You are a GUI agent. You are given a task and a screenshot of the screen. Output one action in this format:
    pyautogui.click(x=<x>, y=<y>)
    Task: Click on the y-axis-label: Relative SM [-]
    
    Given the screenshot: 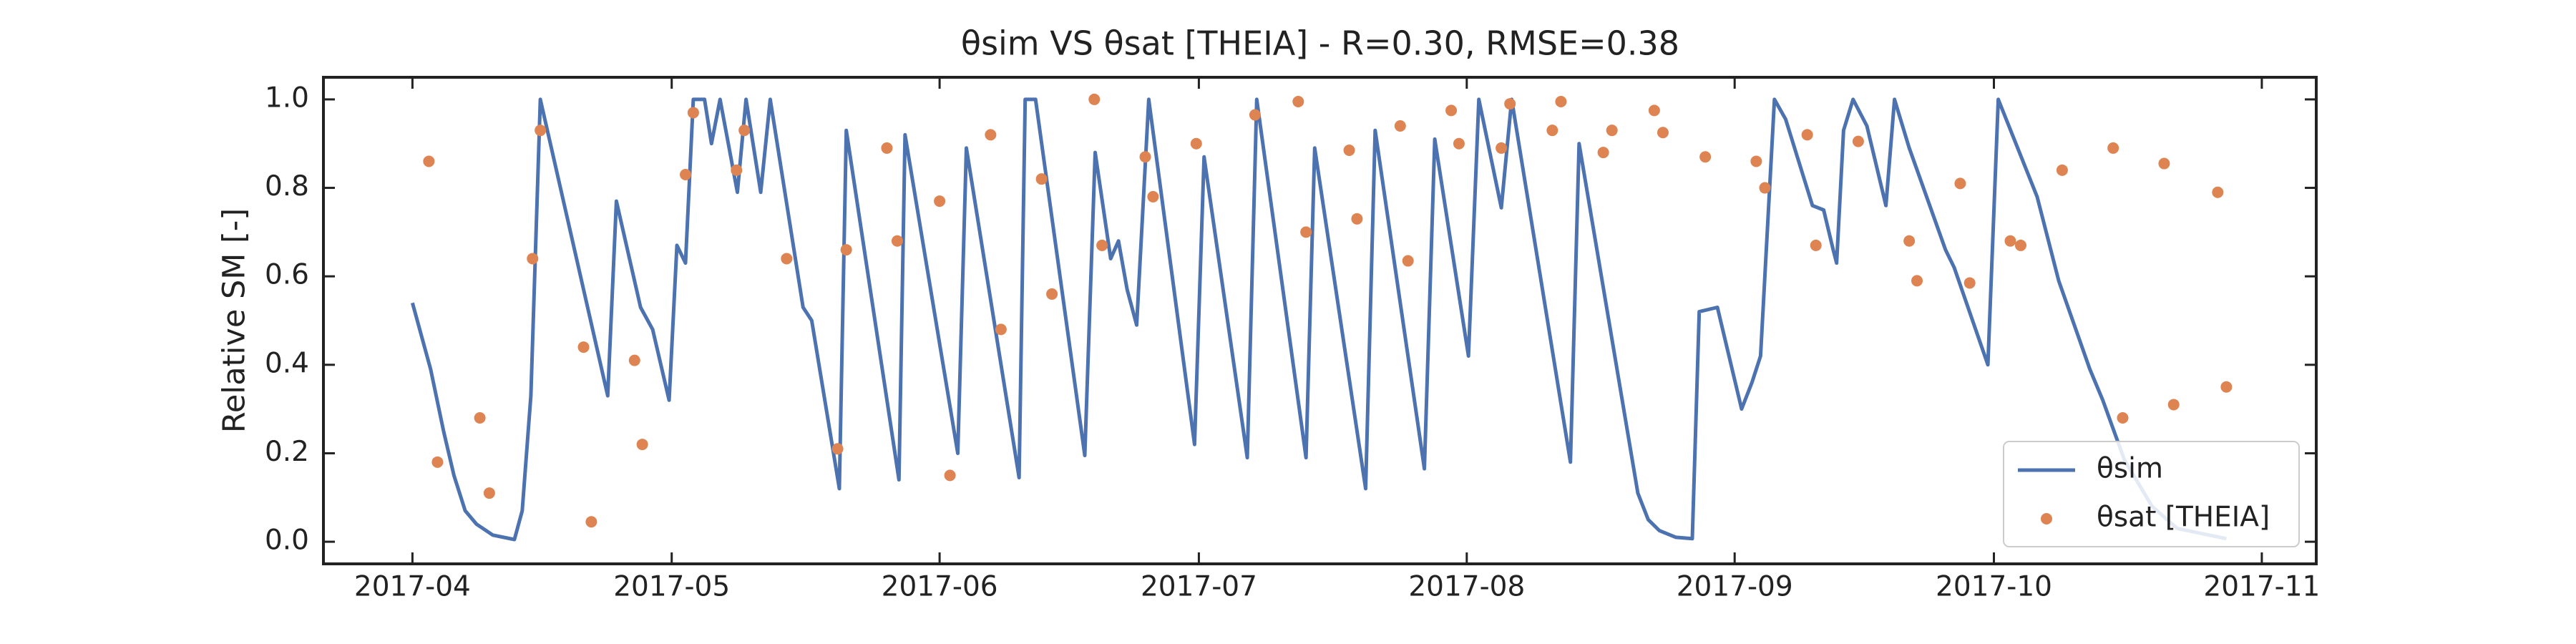 What is the action you would take?
    pyautogui.click(x=235, y=320)
    